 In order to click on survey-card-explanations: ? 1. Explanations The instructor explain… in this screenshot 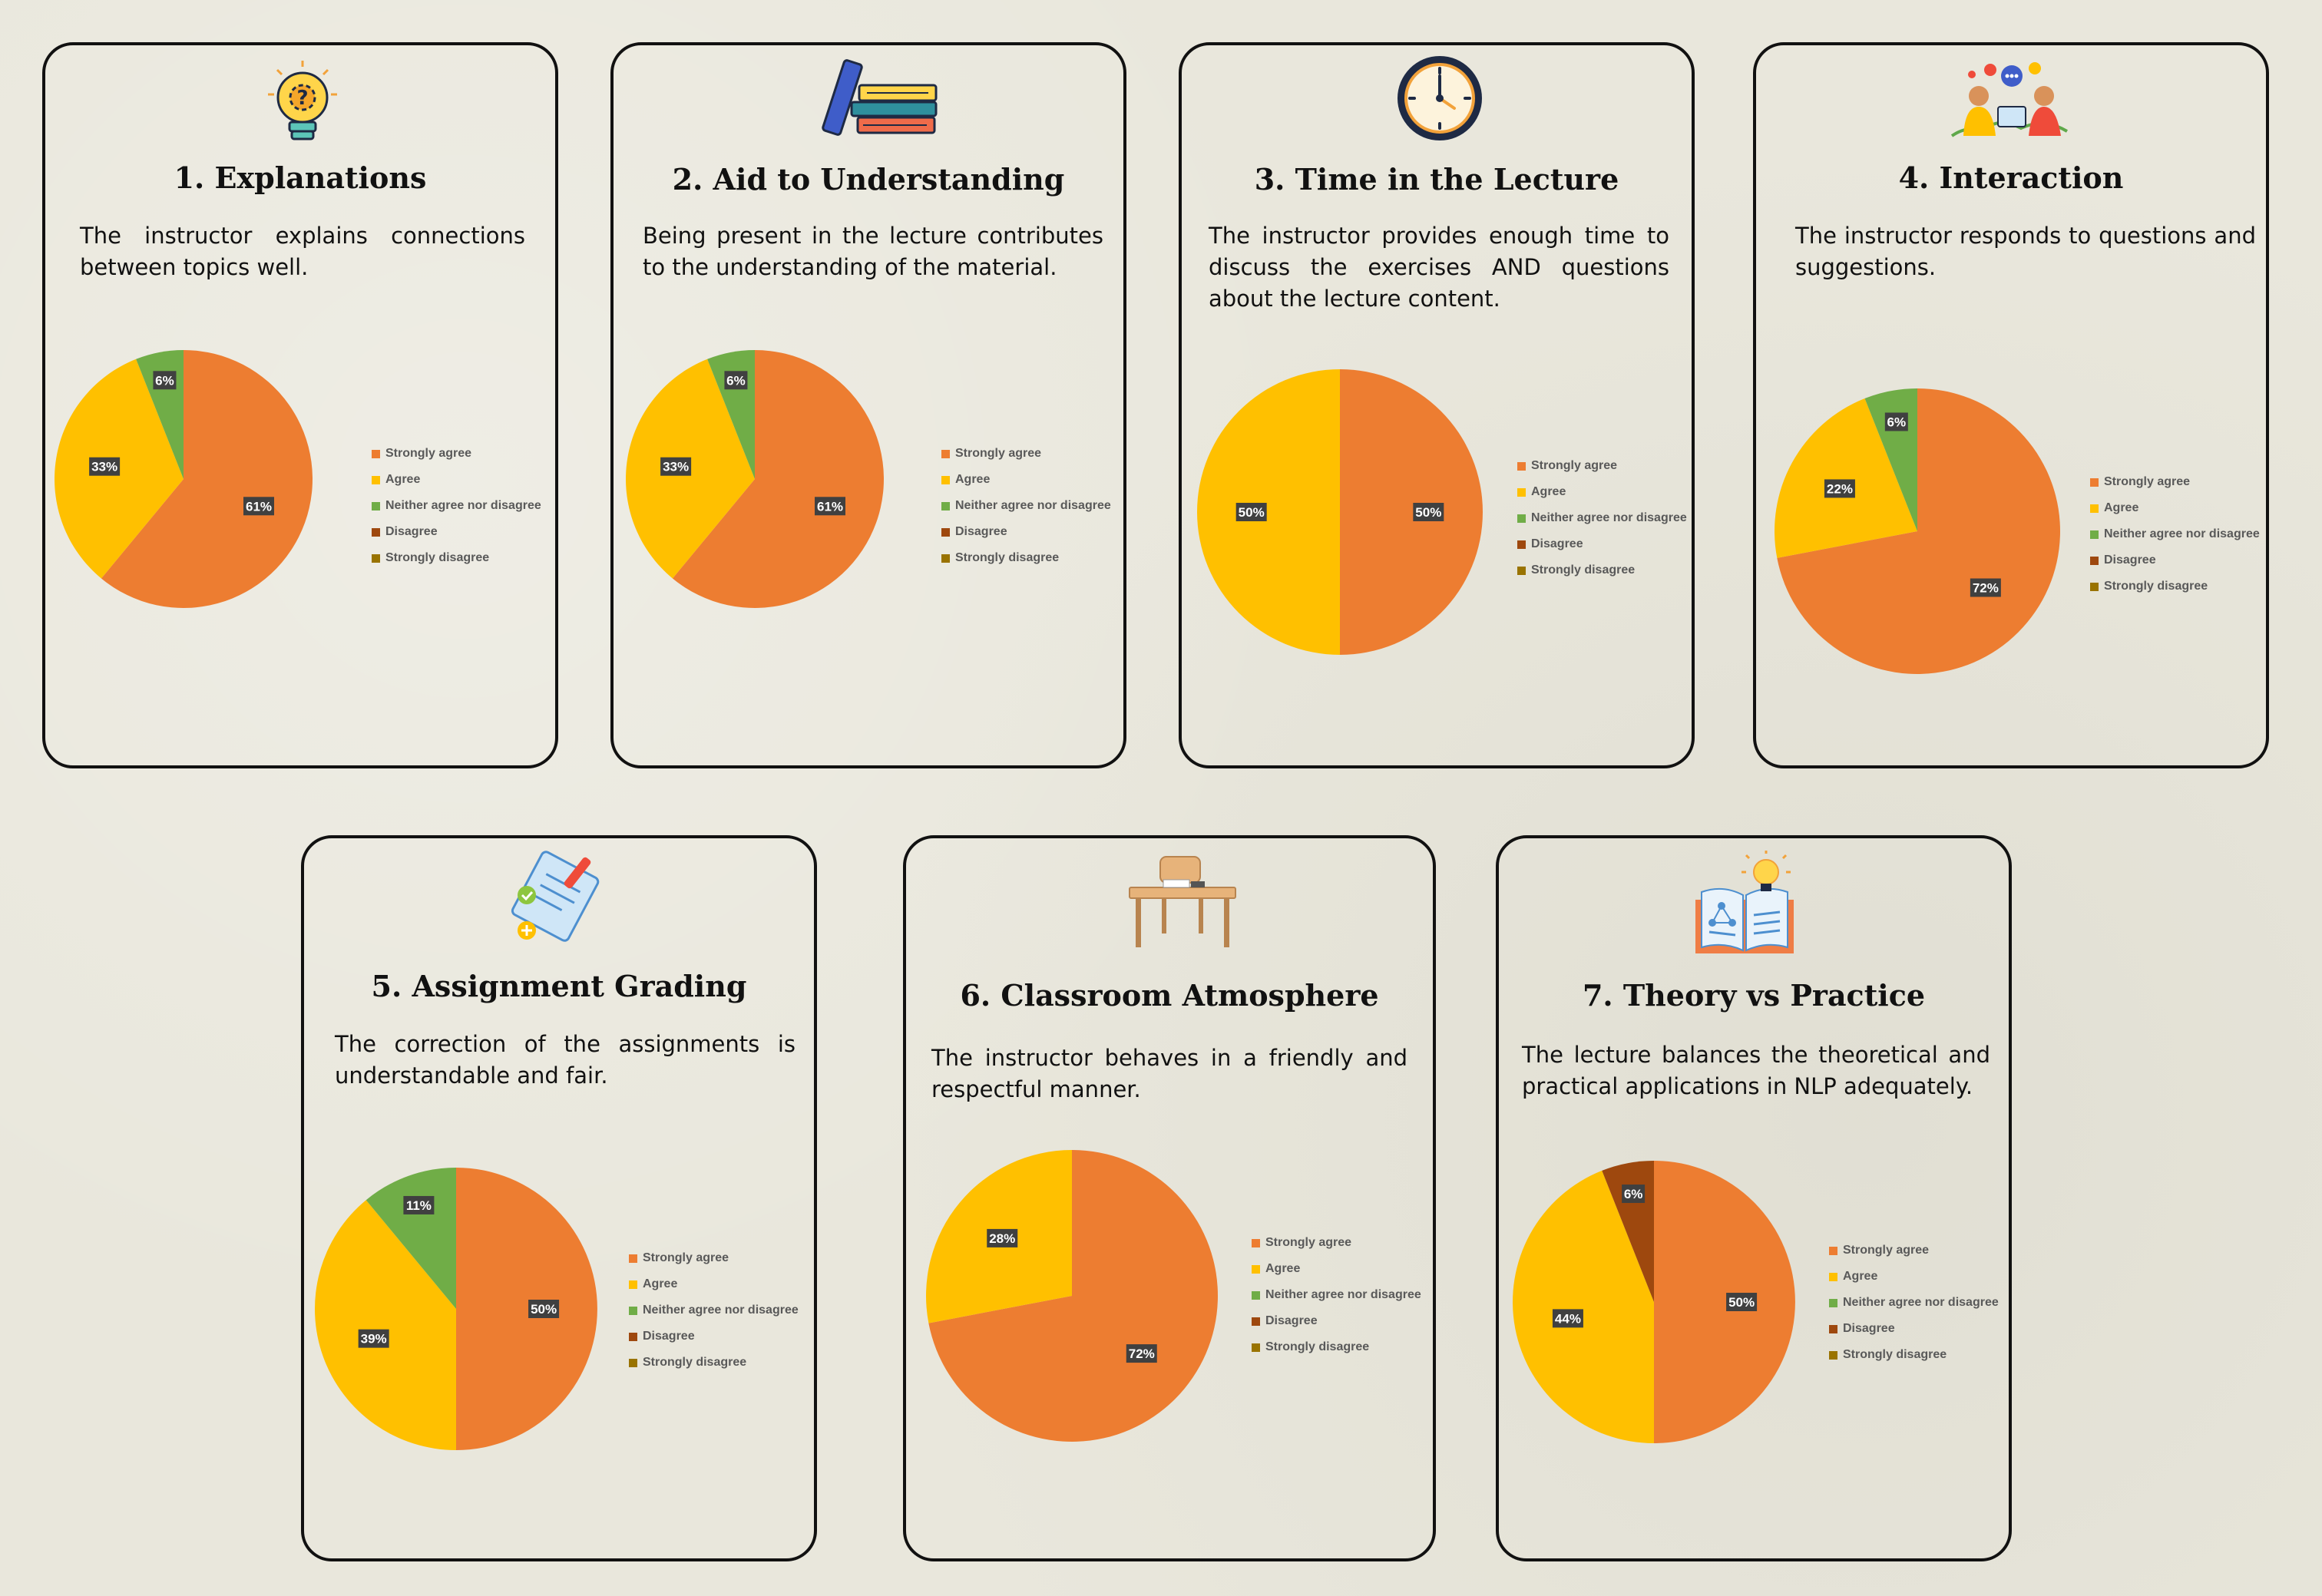, I will do `click(300, 405)`.